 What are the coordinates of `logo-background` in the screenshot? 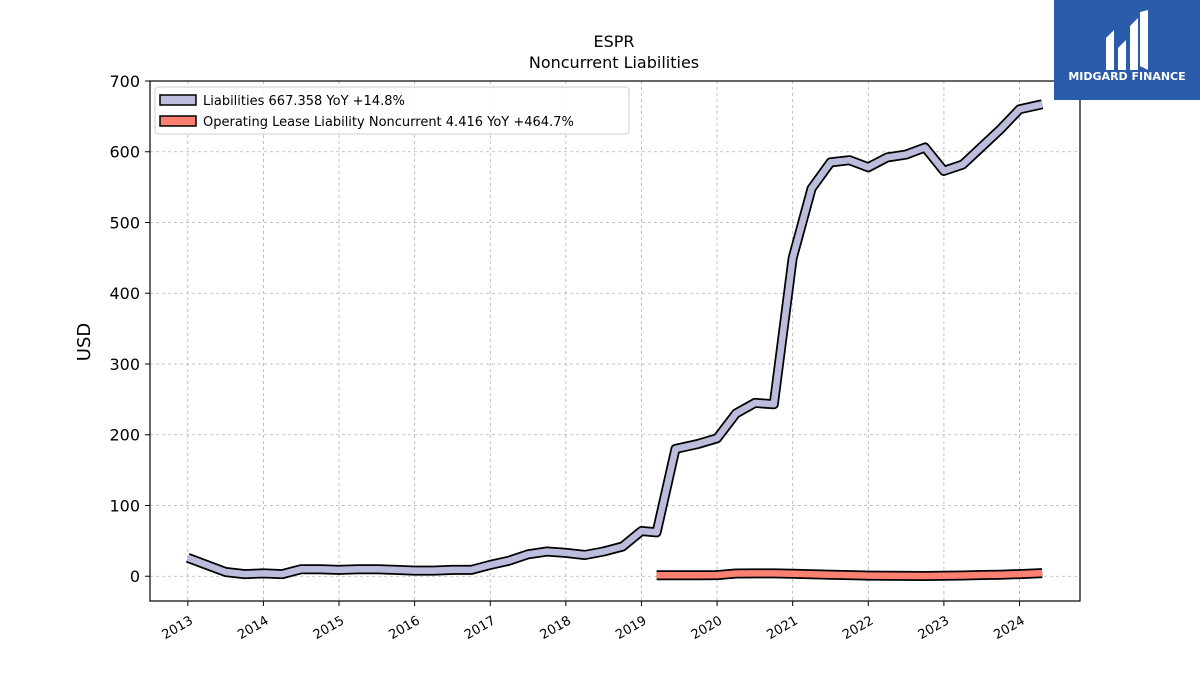 It's located at (1127, 50).